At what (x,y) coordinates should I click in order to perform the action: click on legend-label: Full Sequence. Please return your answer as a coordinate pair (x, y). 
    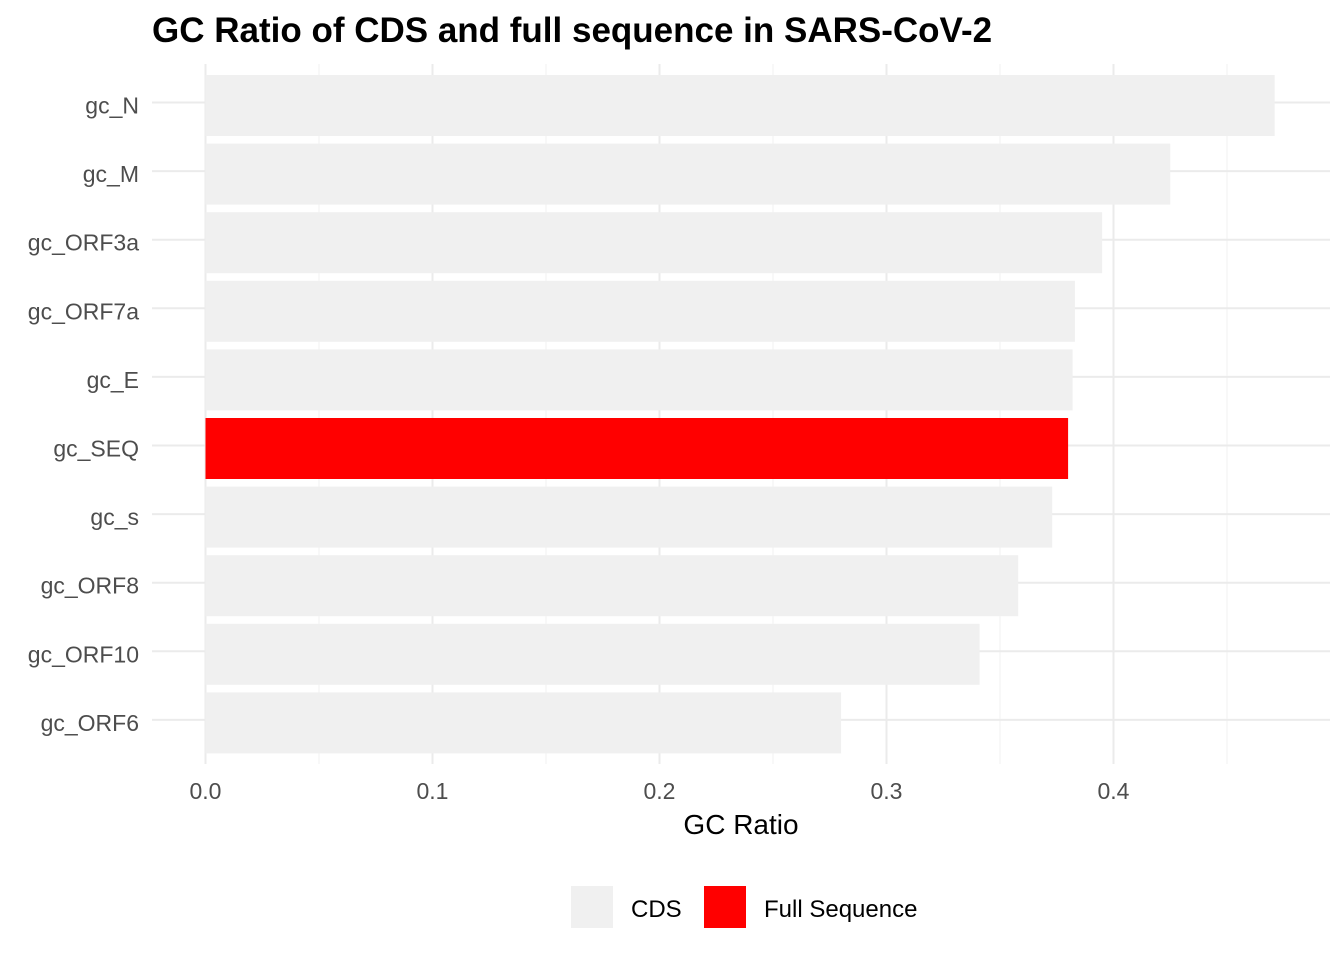
    Looking at the image, I should click on (840, 909).